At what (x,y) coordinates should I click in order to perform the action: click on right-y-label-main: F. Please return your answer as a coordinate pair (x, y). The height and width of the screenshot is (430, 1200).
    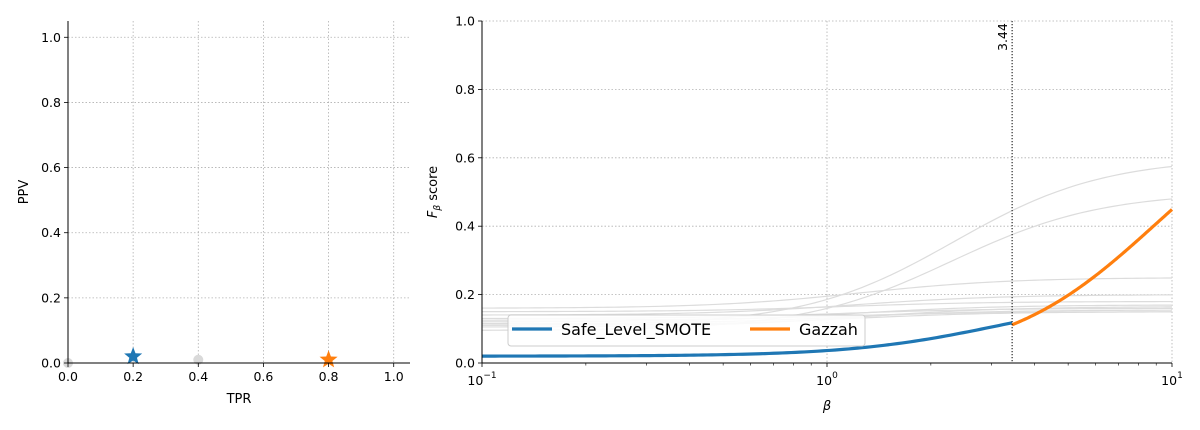
    Looking at the image, I should click on (433, 214).